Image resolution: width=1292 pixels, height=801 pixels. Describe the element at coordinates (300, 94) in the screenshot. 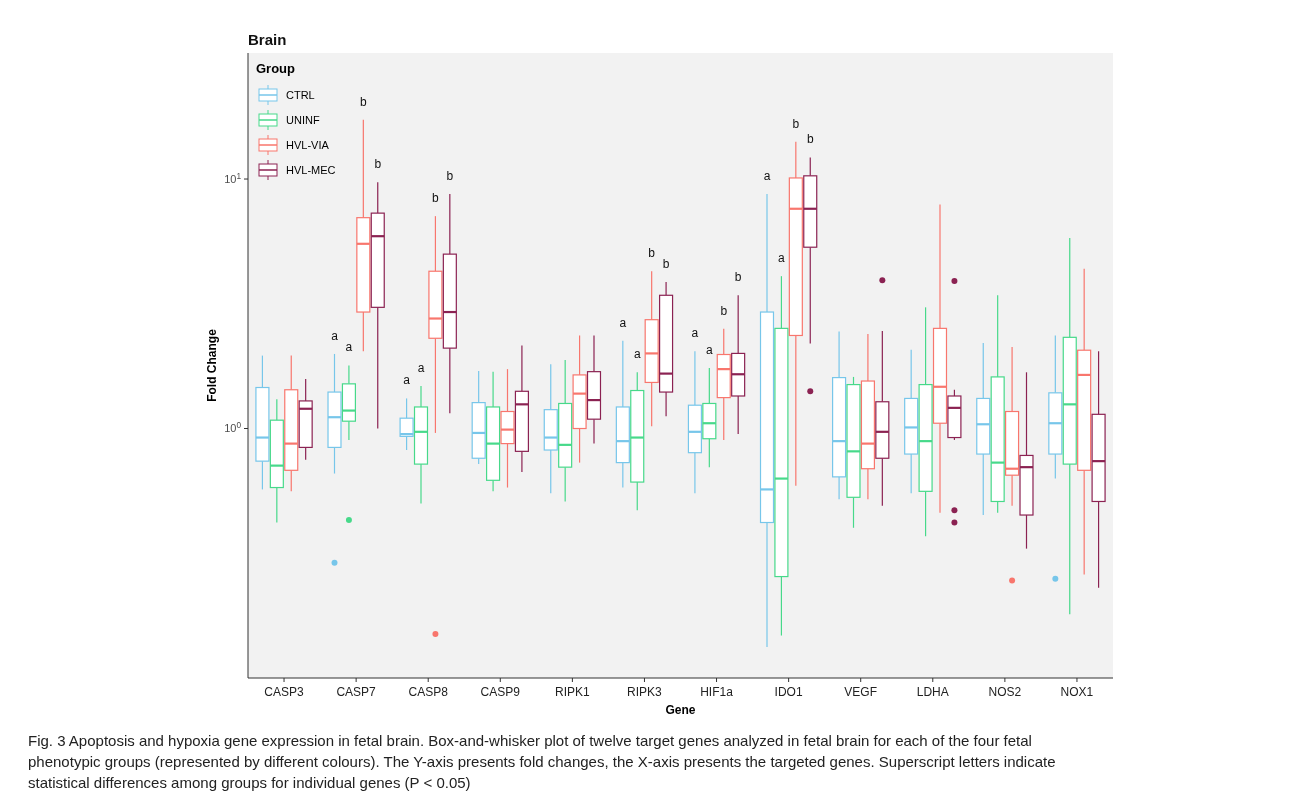

I see `legend-label: CTRL` at that location.